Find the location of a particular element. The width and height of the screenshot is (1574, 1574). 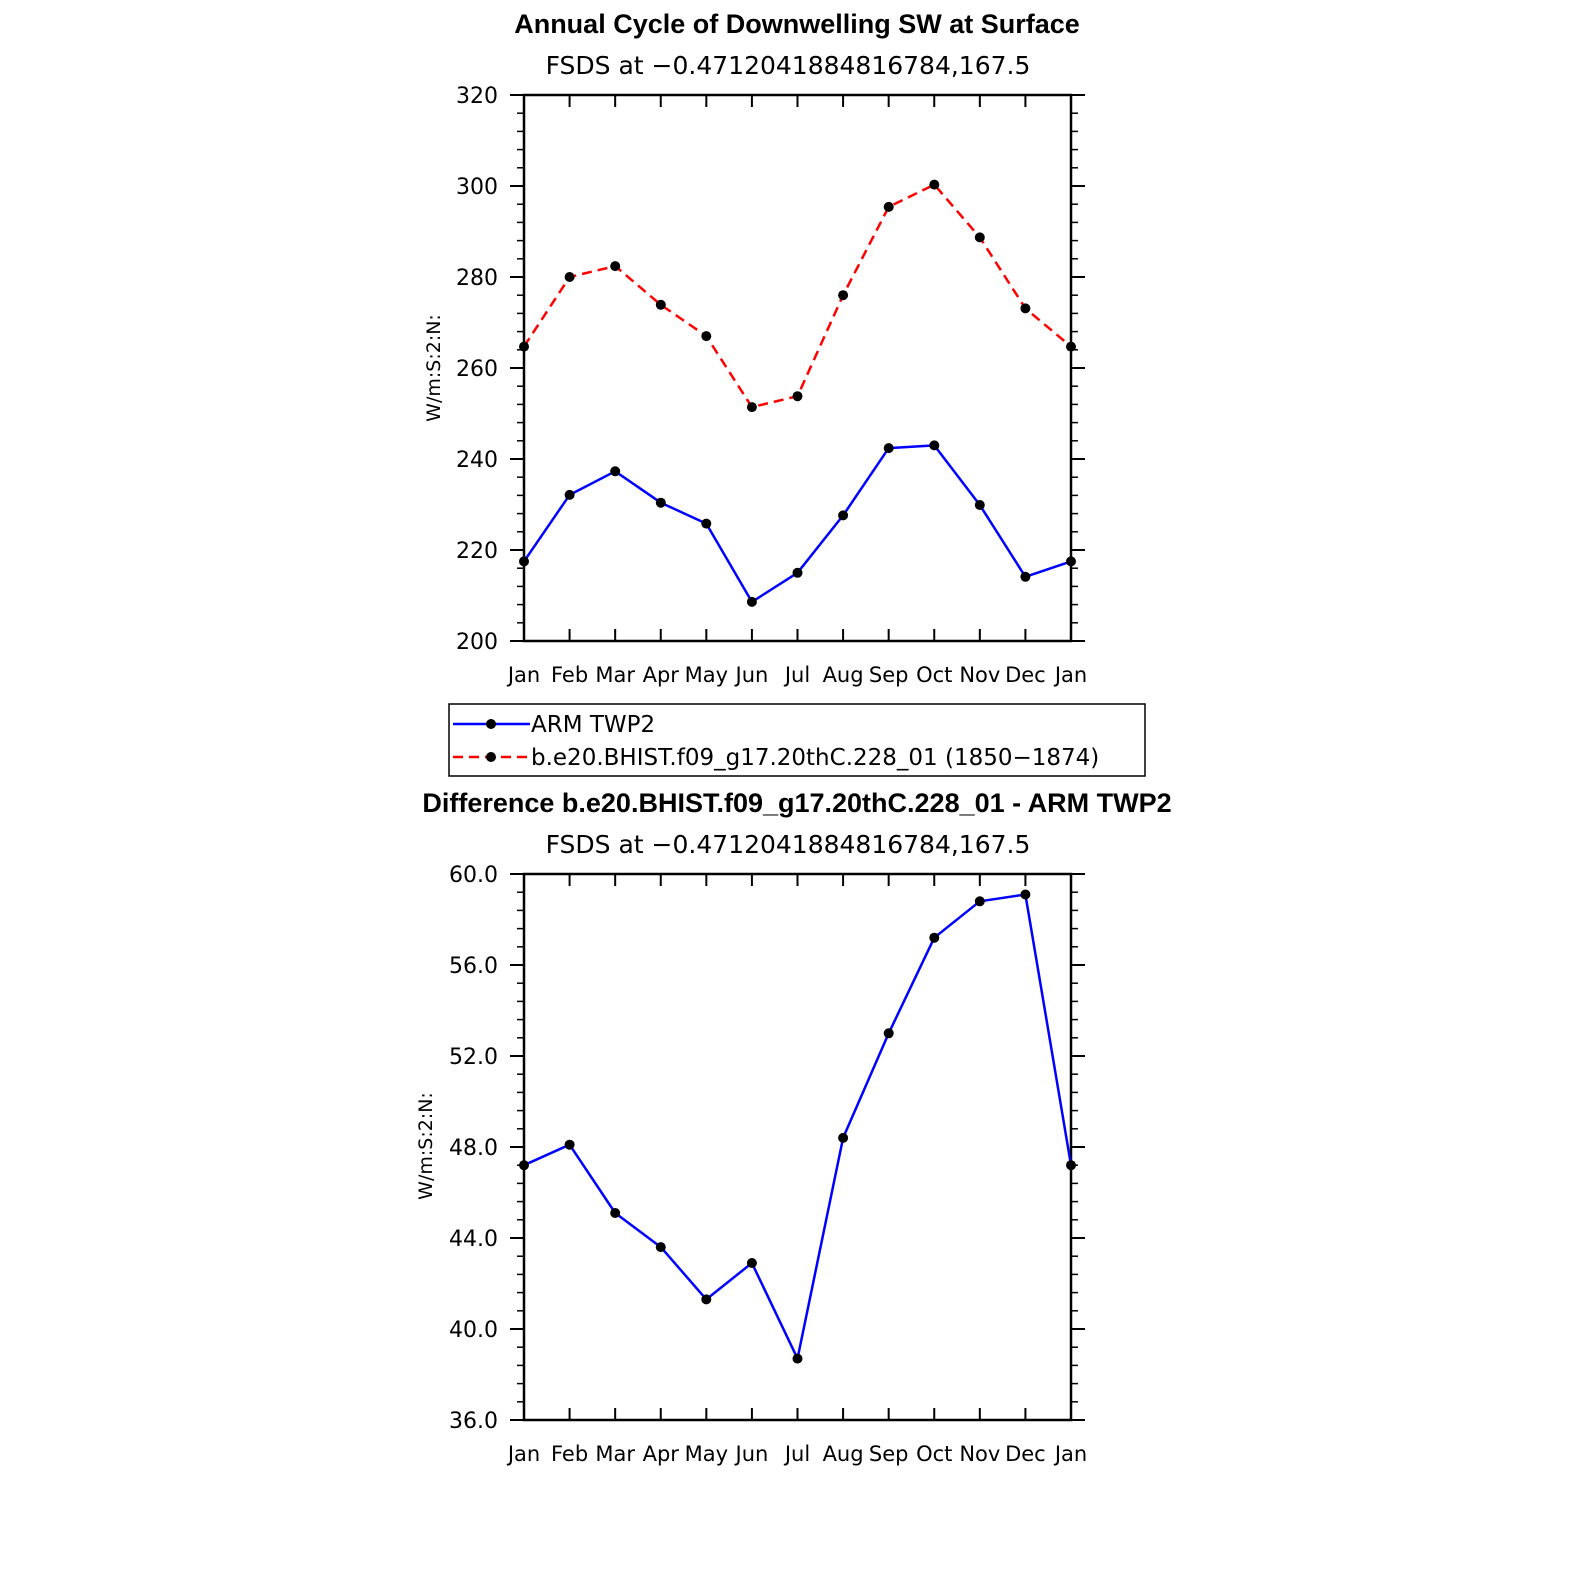

y-tick-label: 220 is located at coordinates (477, 551).